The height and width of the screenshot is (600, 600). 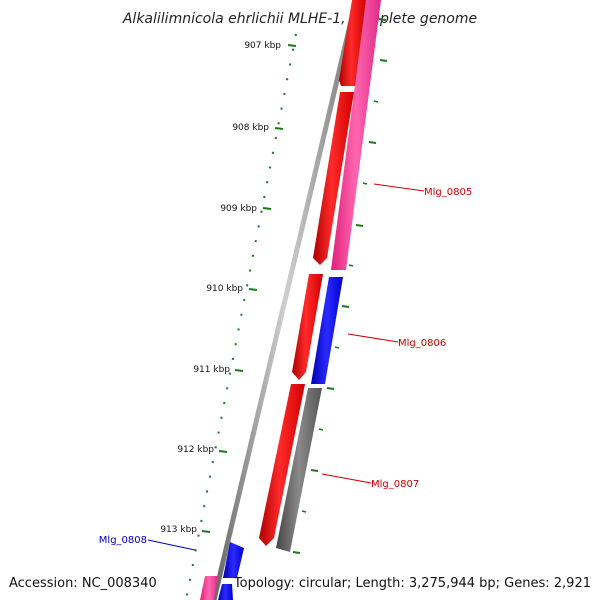 What do you see at coordinates (238, 209) in the screenshot?
I see `kbp-label: 909 kbp` at bounding box center [238, 209].